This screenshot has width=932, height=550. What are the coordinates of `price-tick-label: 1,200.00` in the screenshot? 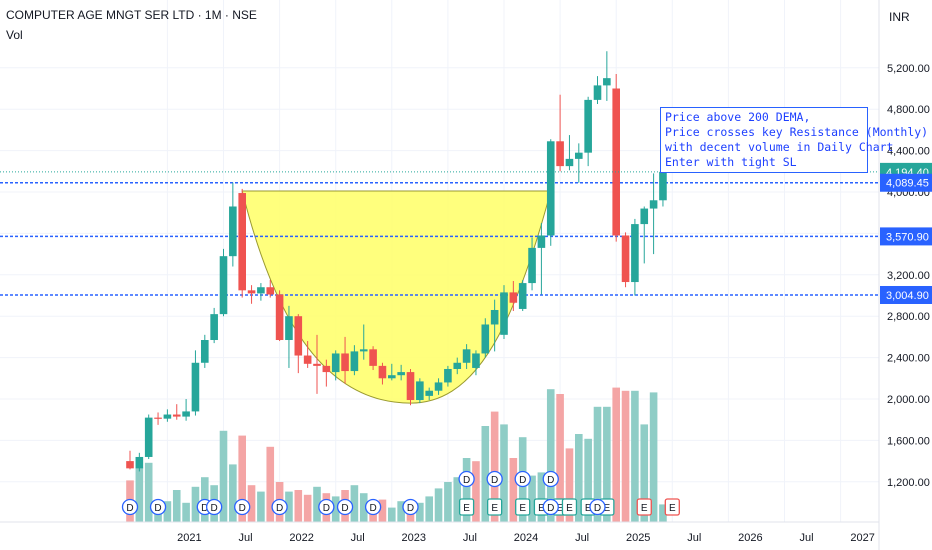 It's located at (908, 483).